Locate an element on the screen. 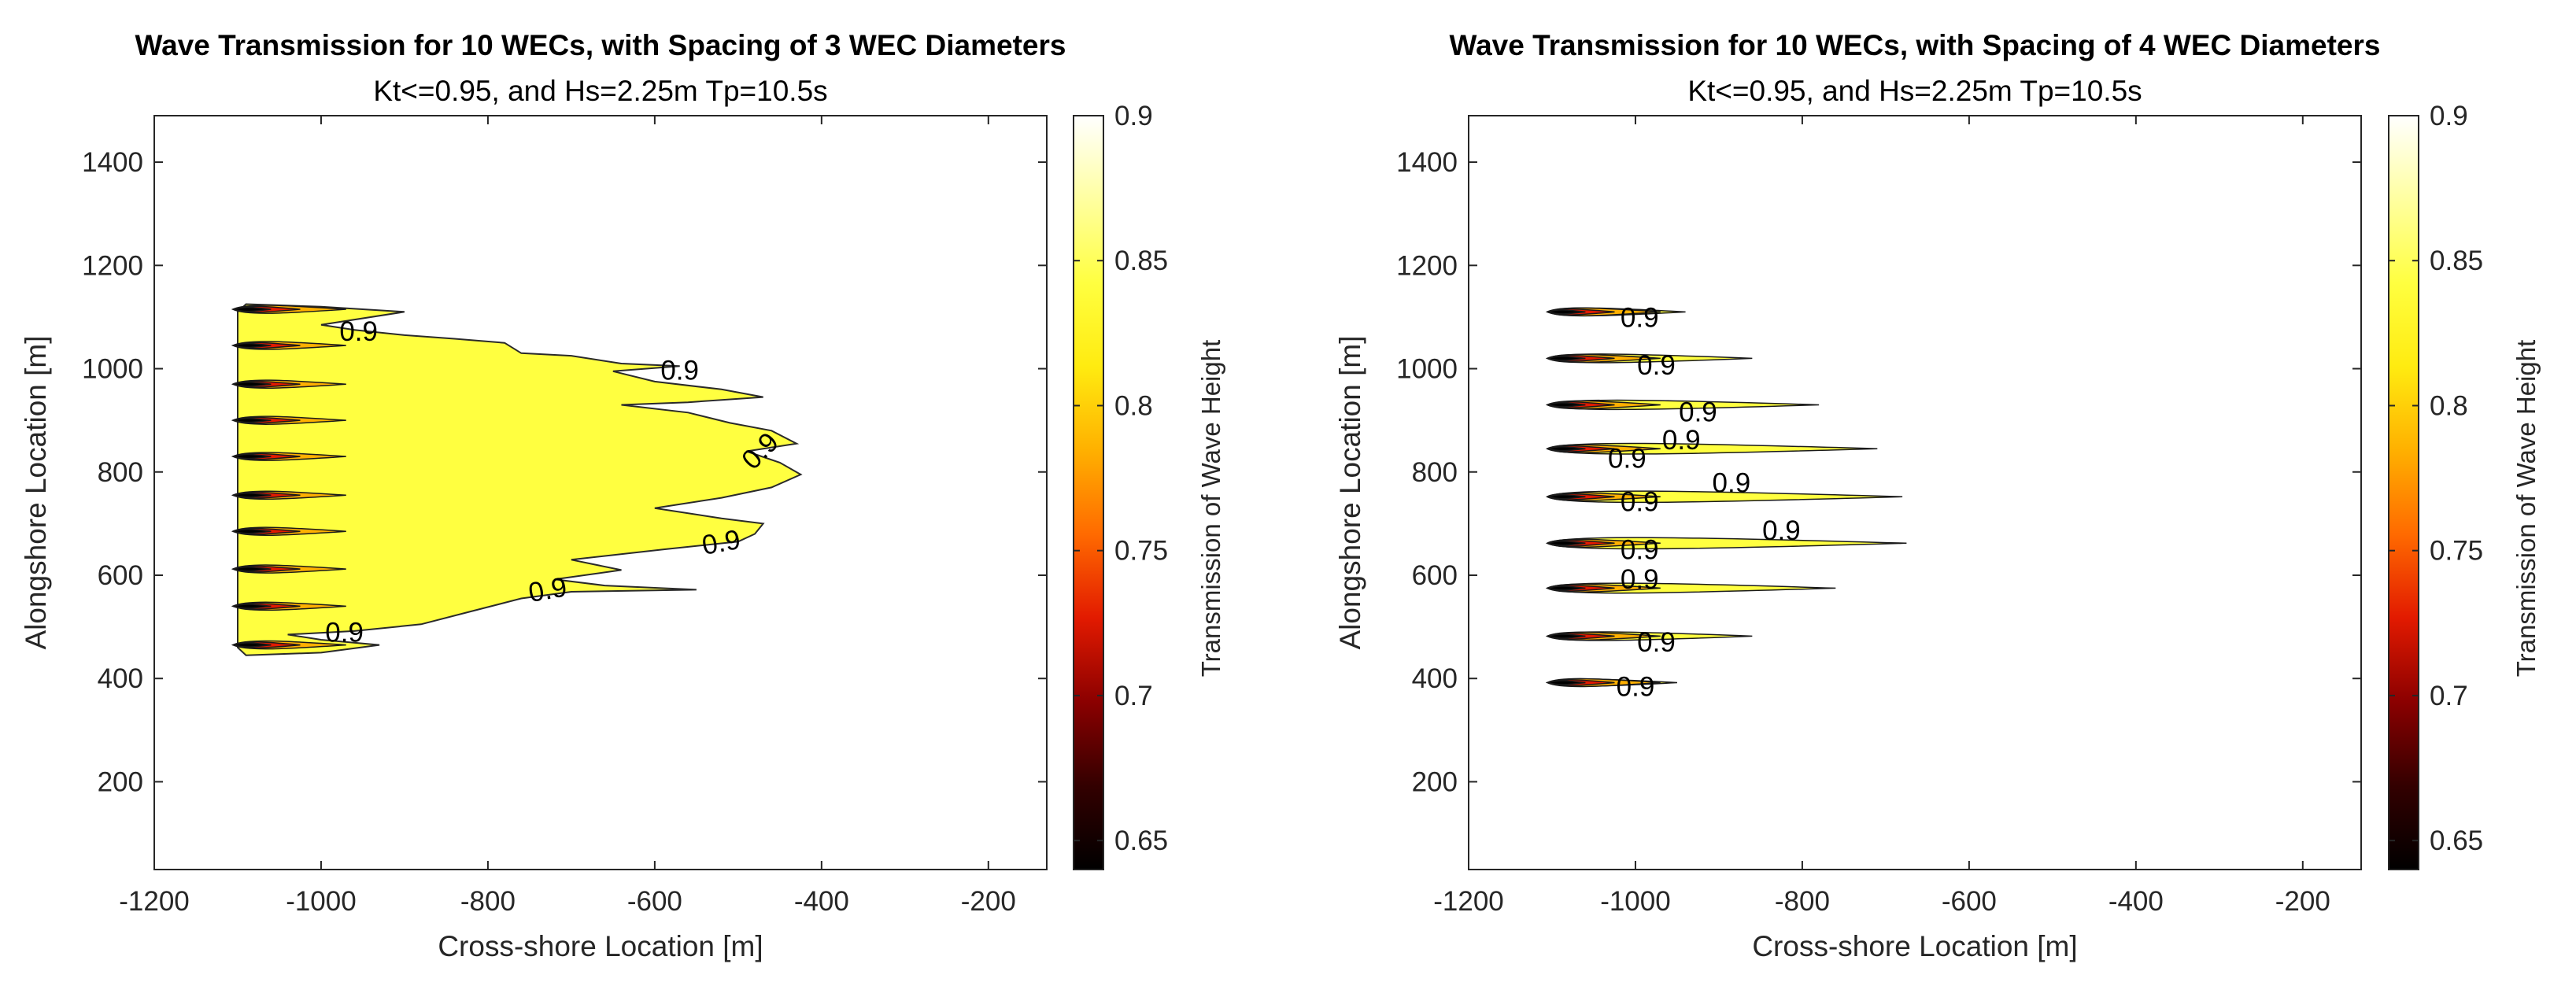 The height and width of the screenshot is (986, 2576). contour-content: 0.90.90.90.90.90.90.90.90.90.90.90.9 is located at coordinates (1726, 502).